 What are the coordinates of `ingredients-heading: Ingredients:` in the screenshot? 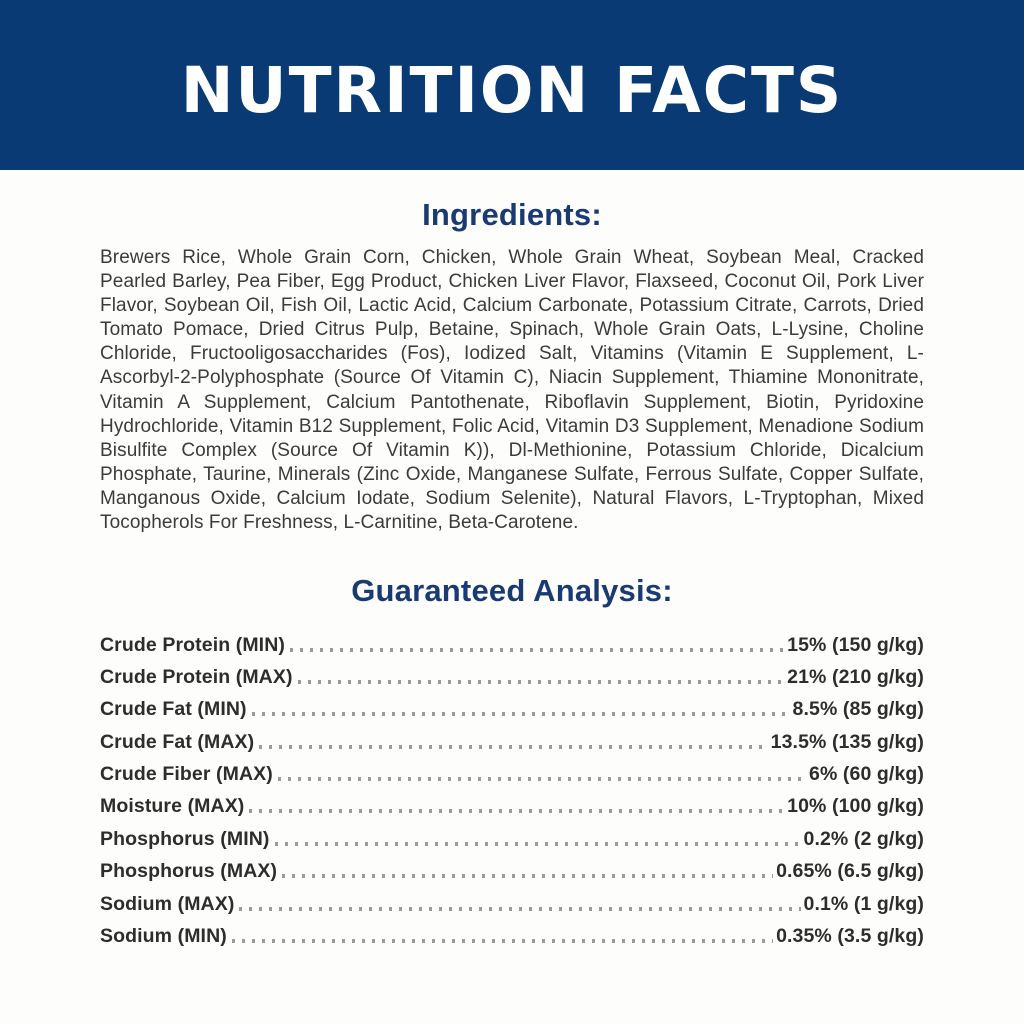 It's located at (512, 214).